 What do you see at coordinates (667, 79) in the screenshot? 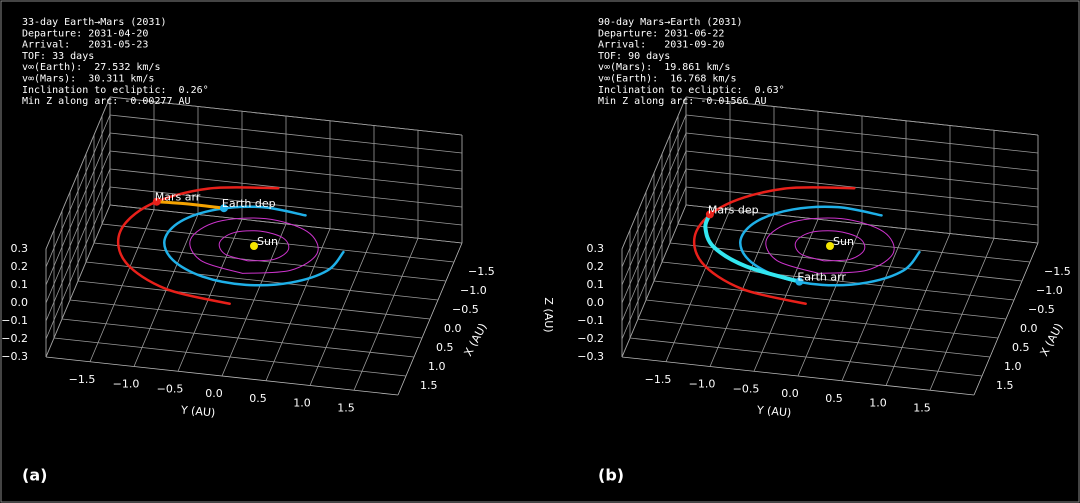
I see `info-line: v∞(Earth): 16.768 km/s` at bounding box center [667, 79].